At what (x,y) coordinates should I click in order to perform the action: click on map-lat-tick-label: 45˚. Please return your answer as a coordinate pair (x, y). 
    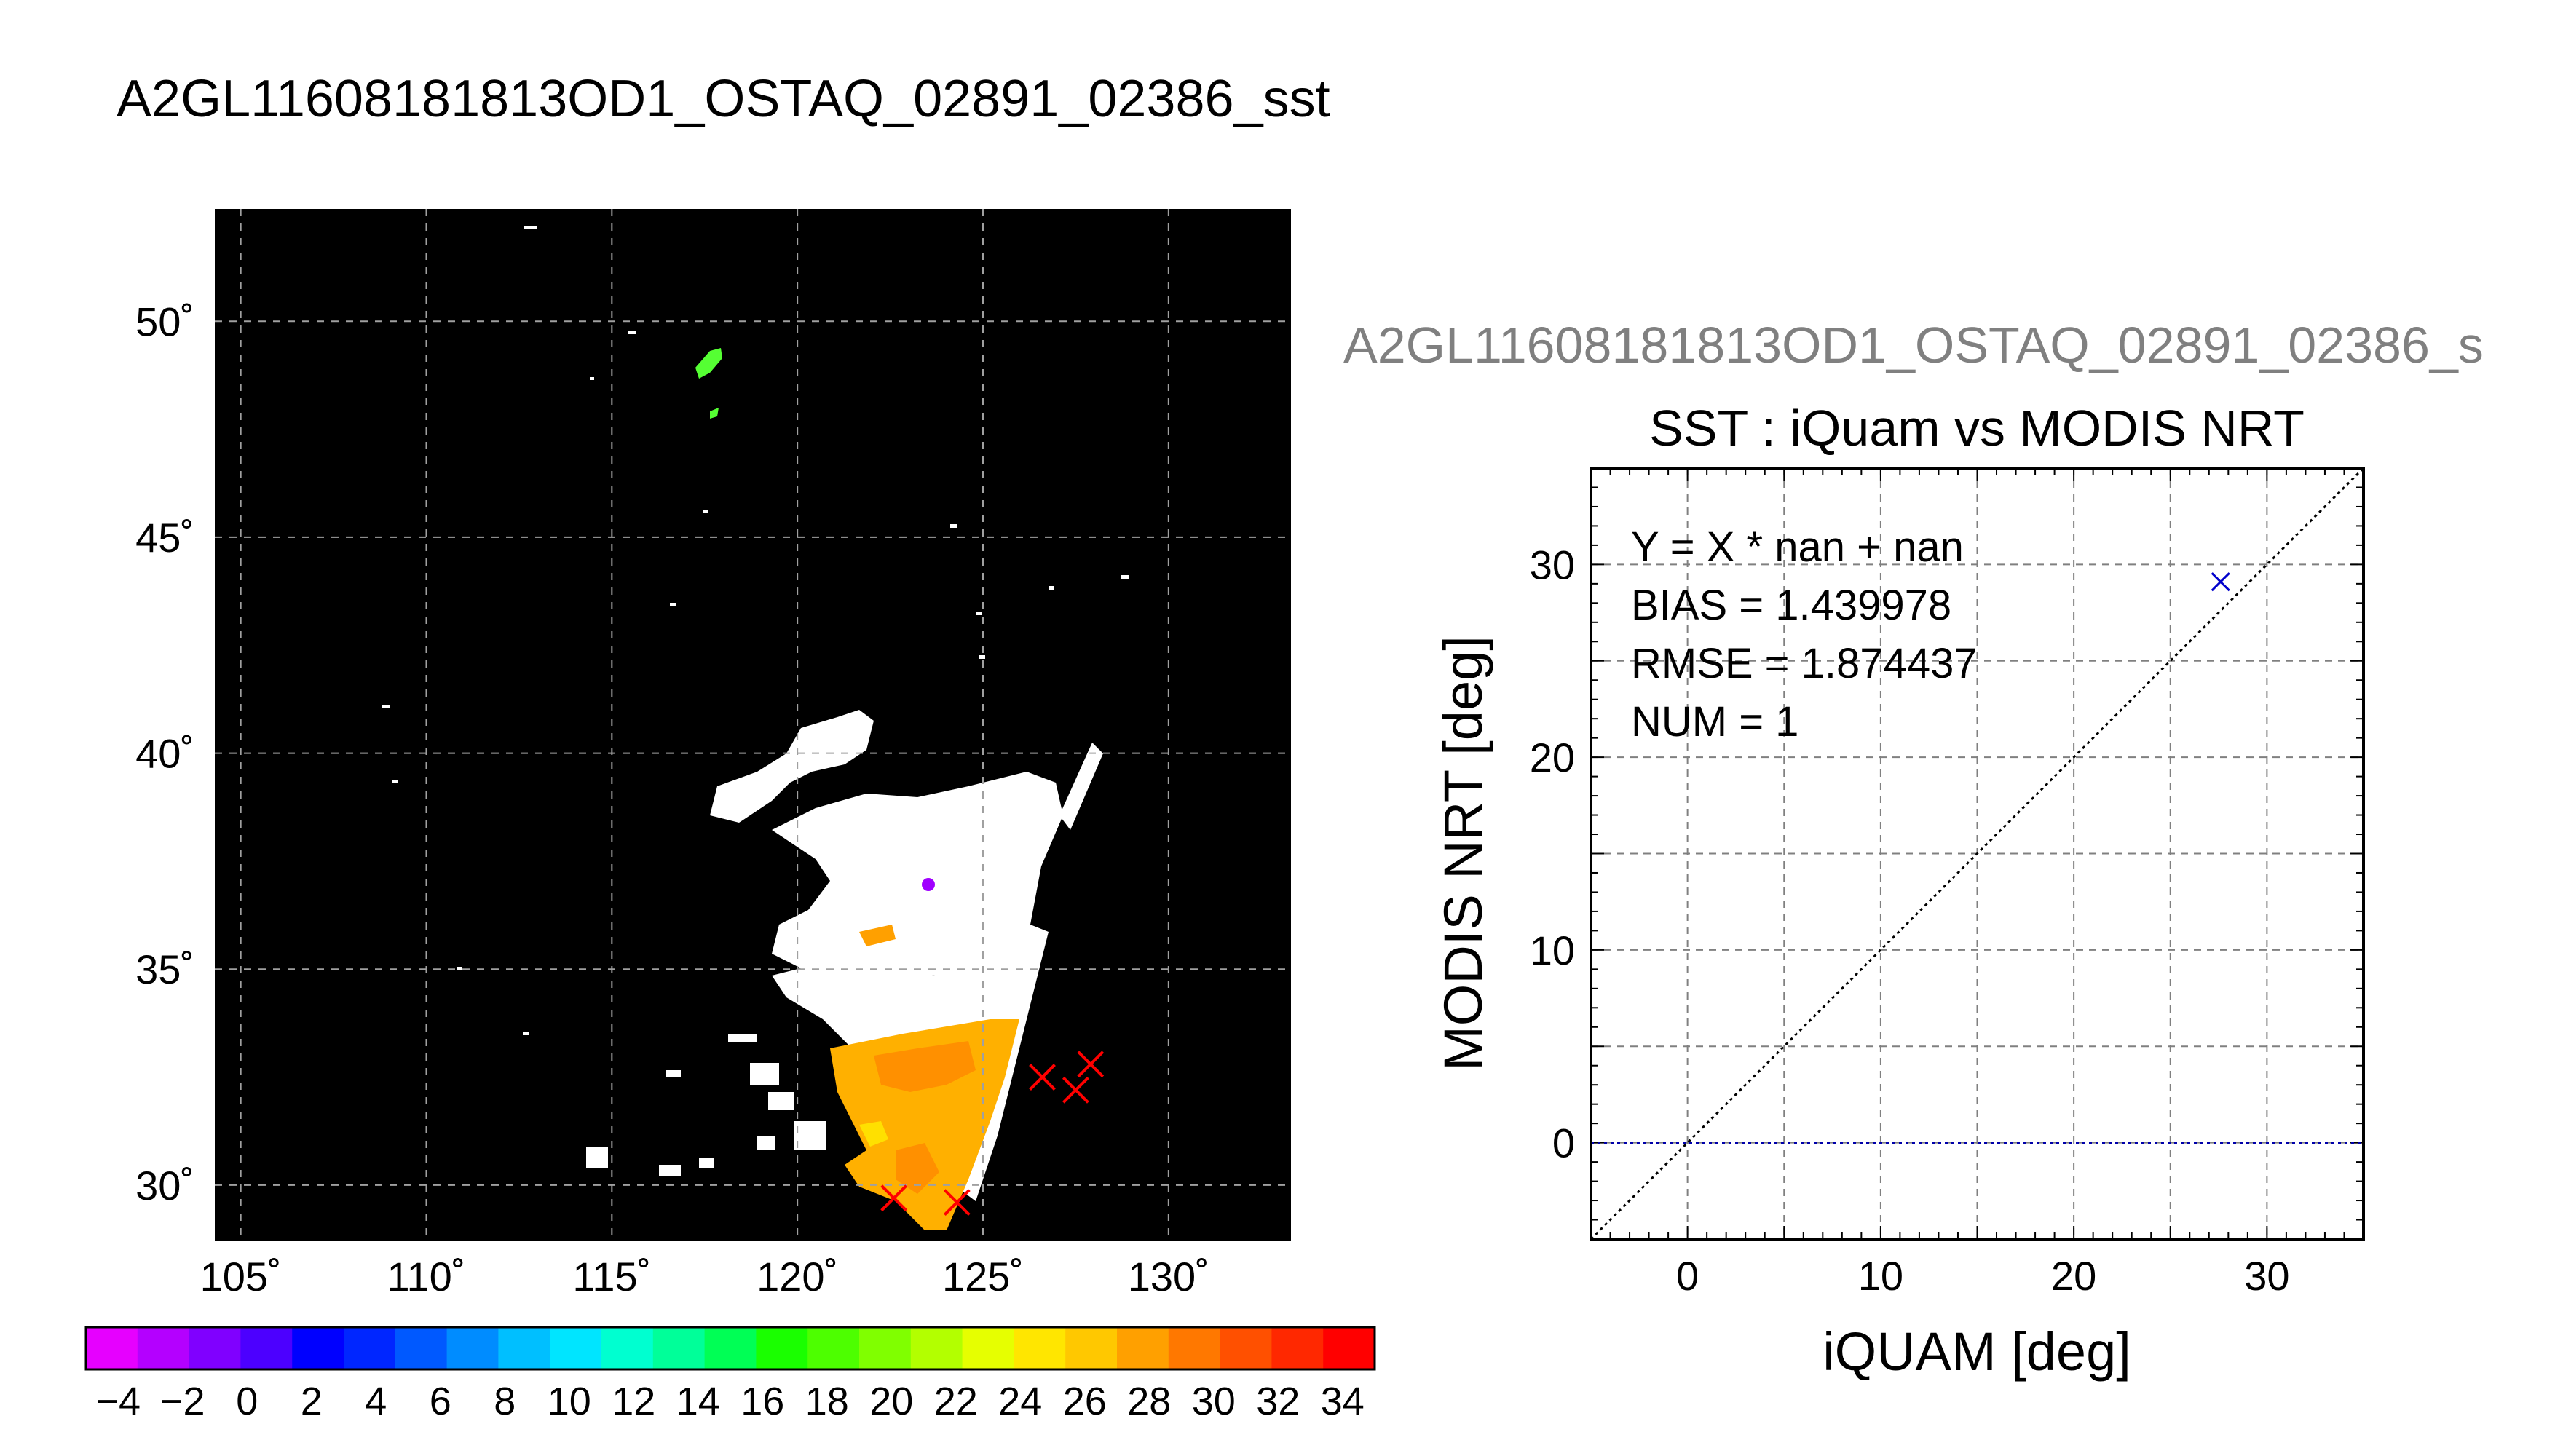
    Looking at the image, I should click on (164, 538).